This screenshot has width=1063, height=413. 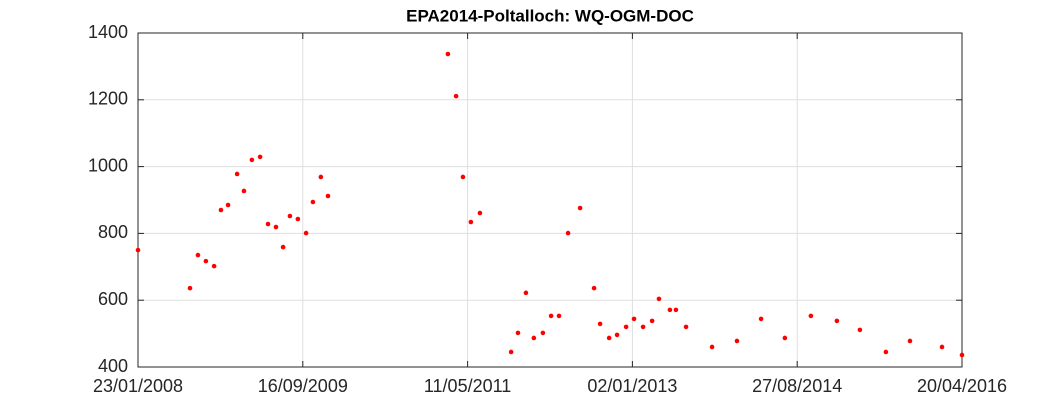 I want to click on y-tick-label: 1200, so click(x=108, y=99).